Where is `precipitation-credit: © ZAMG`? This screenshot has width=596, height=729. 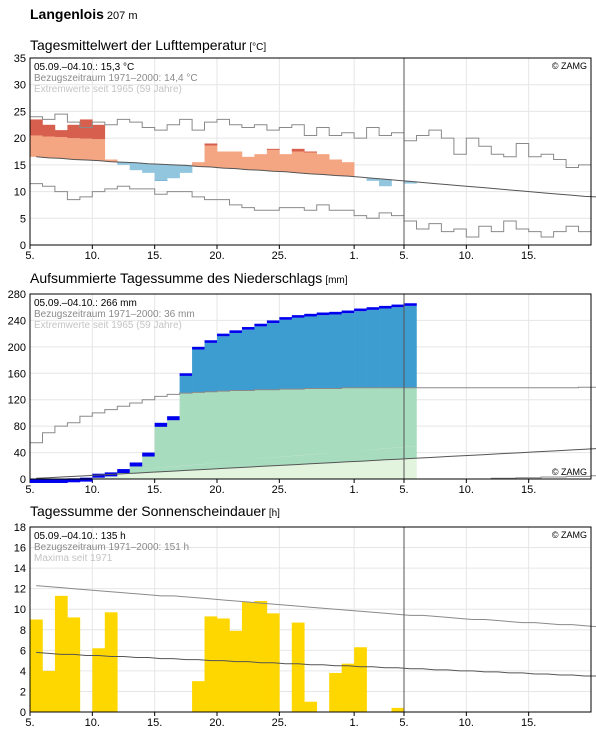 precipitation-credit: © ZAMG is located at coordinates (569, 472).